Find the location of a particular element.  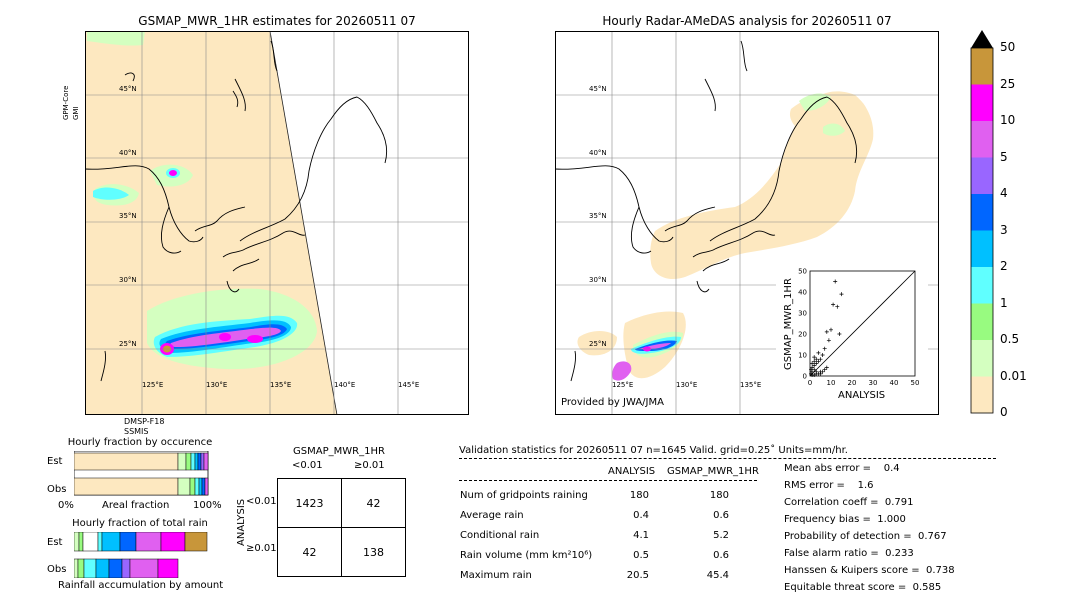

colorbar-extend-arrow is located at coordinates (982, 39).